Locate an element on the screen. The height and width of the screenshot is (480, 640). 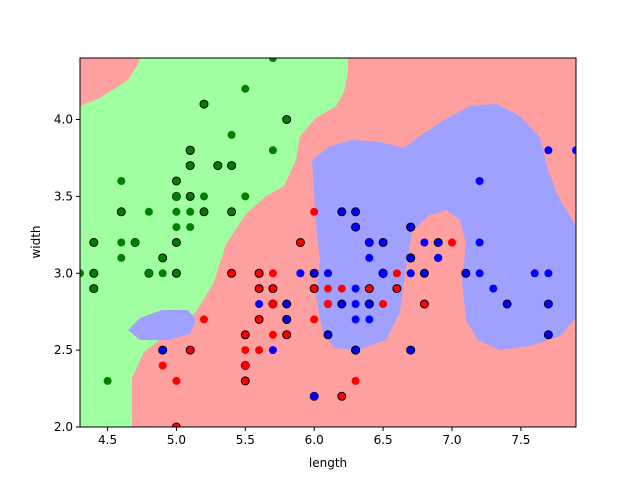
x-tick-label: 7.5 is located at coordinates (520, 440).